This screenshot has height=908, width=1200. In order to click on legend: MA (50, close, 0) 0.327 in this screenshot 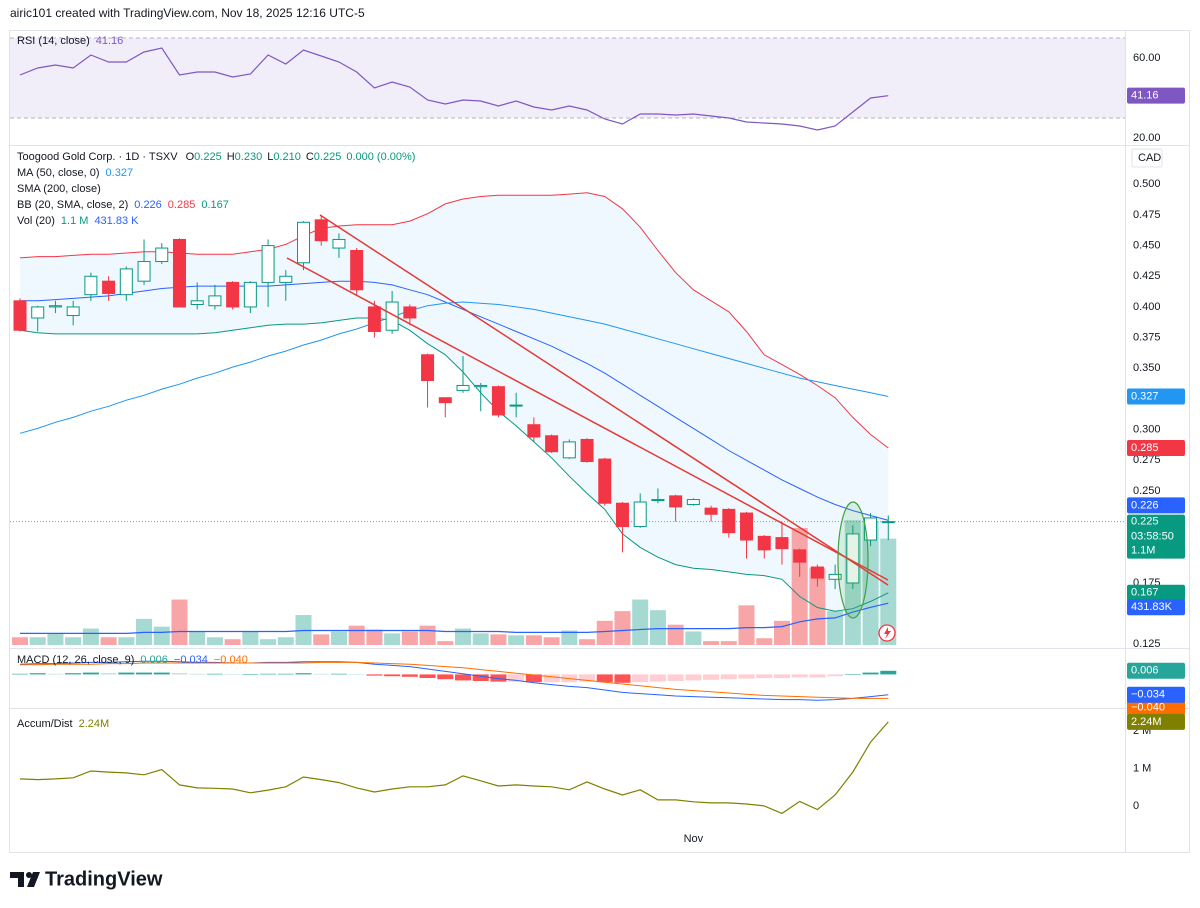, I will do `click(75, 173)`.